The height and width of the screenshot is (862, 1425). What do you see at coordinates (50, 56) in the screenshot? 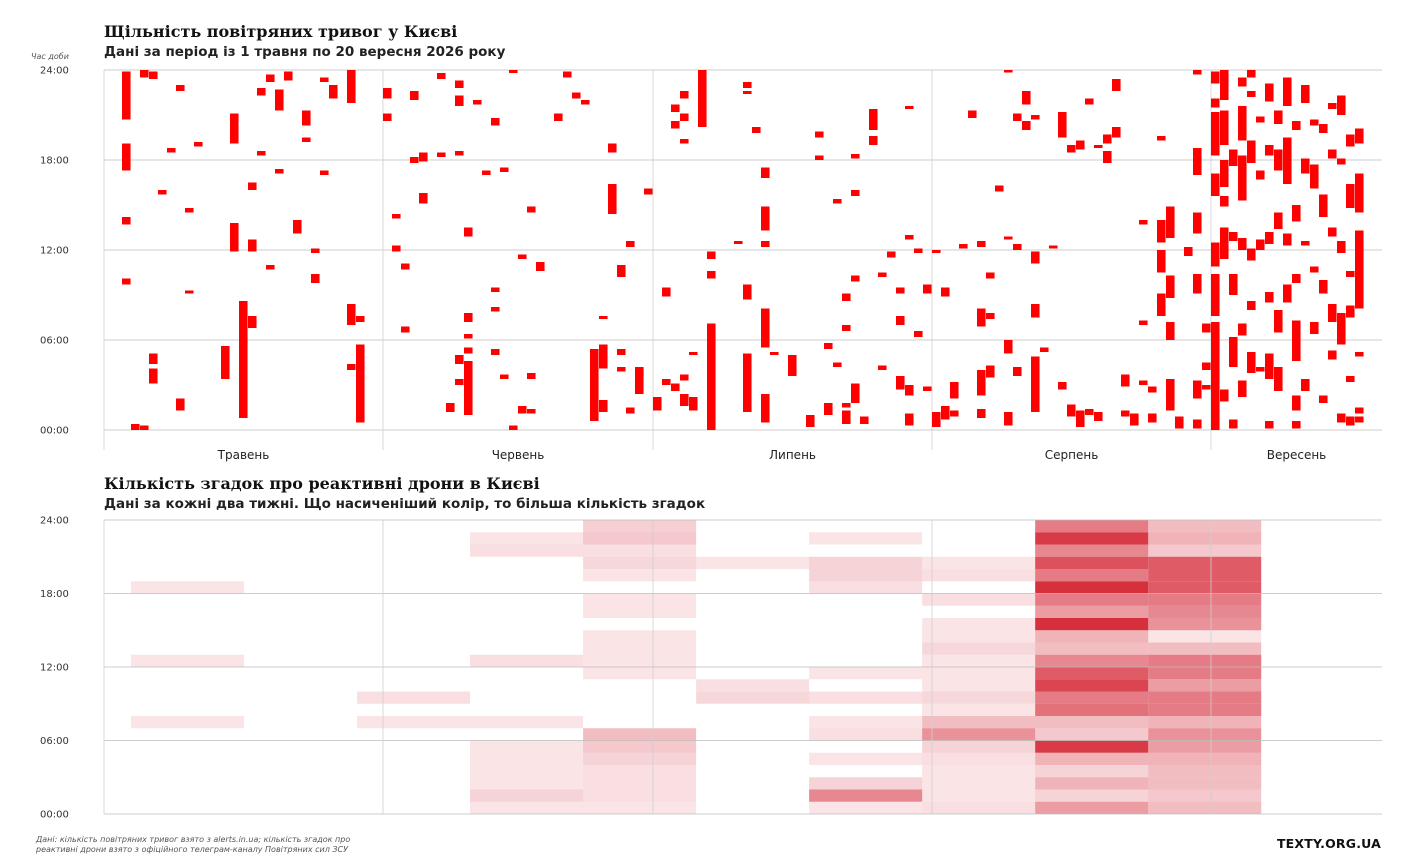
I see `y-axis-caption: Час доби` at bounding box center [50, 56].